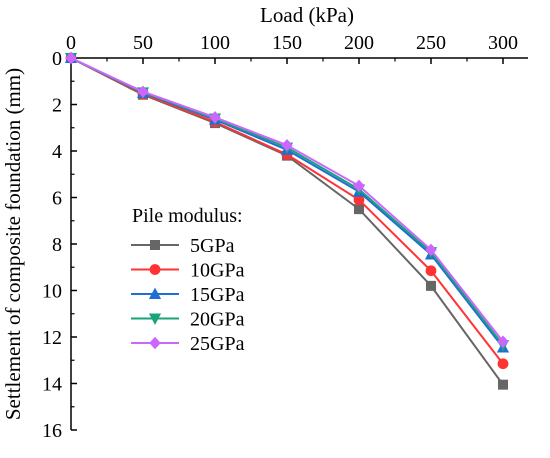 The width and height of the screenshot is (550, 458). What do you see at coordinates (52, 292) in the screenshot?
I see `y-tick-label: 10` at bounding box center [52, 292].